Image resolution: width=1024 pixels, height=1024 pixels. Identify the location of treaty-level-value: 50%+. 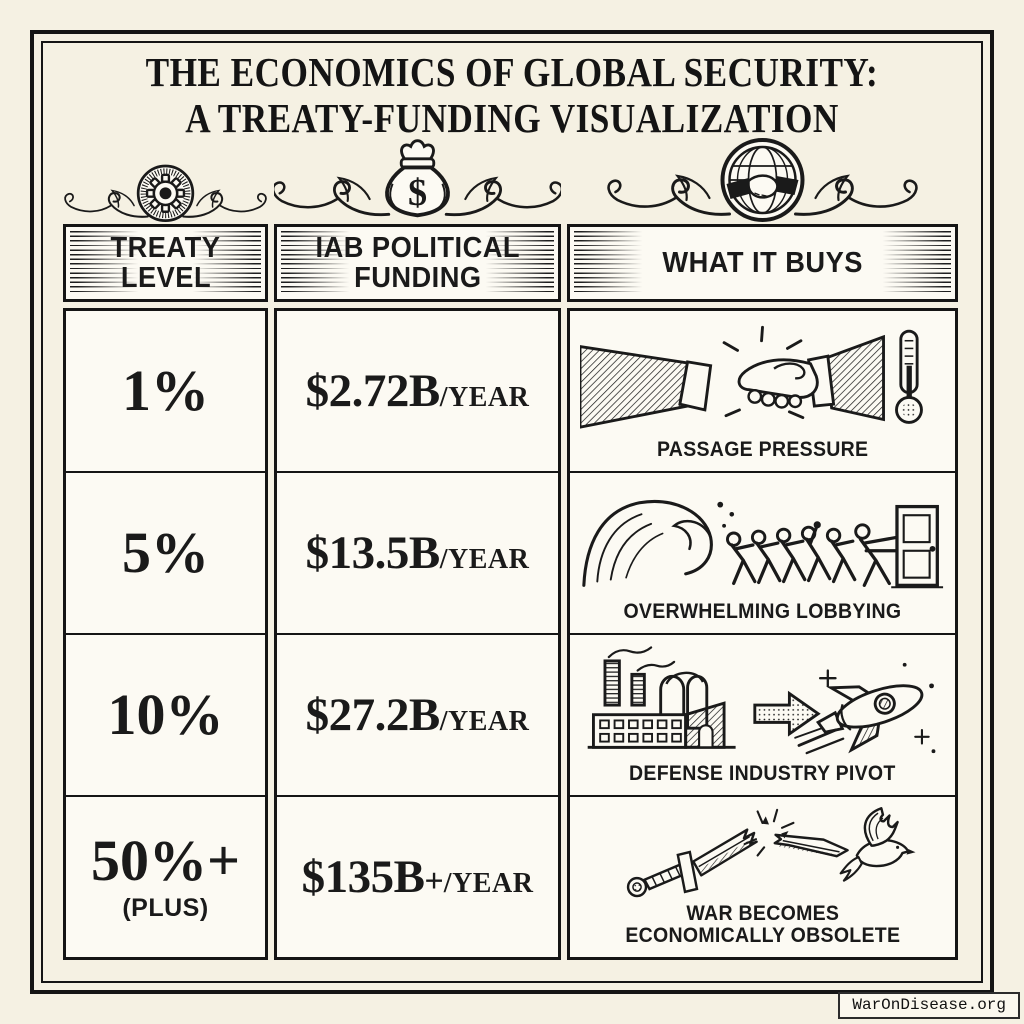
(165, 860).